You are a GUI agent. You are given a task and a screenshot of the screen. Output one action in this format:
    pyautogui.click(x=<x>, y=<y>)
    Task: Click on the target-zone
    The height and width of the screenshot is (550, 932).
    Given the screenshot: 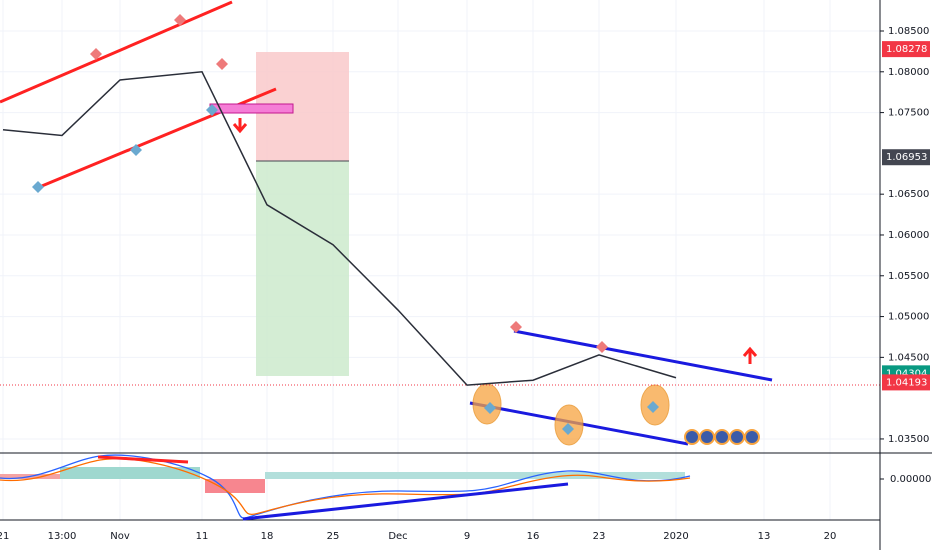 What is the action you would take?
    pyautogui.click(x=302, y=268)
    